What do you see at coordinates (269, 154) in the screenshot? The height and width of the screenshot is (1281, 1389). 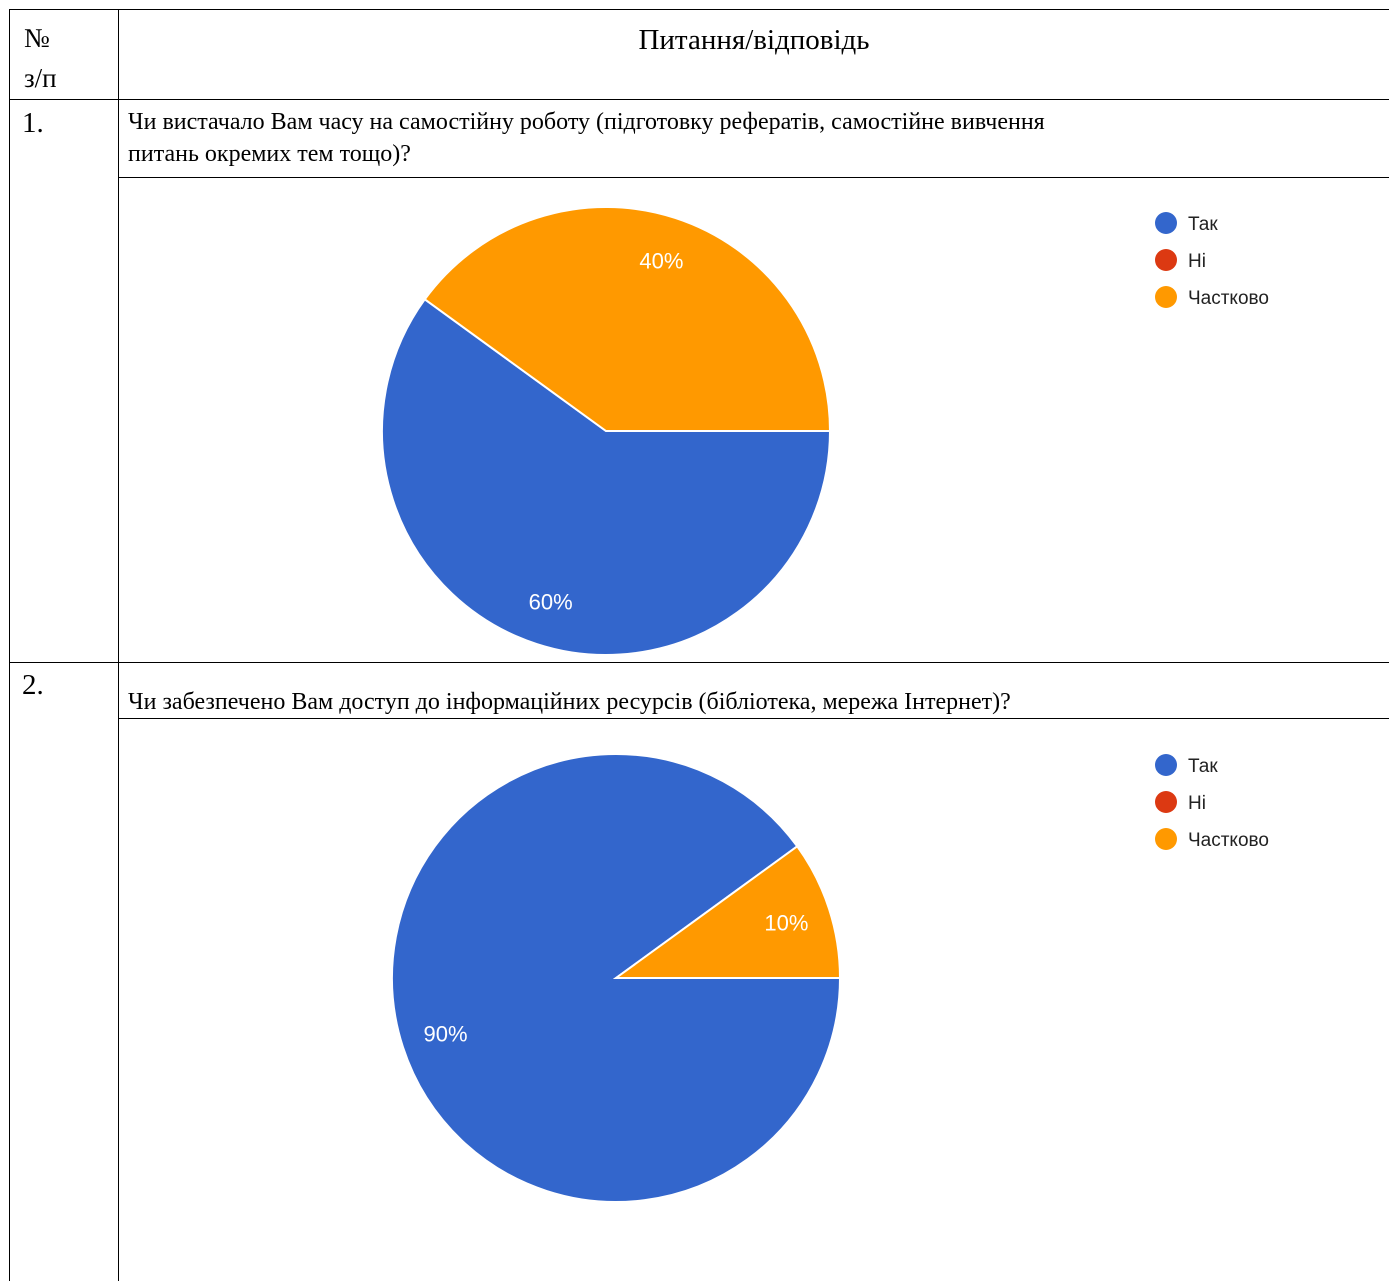 I see `question-line: питань окремих тем тощо)?` at bounding box center [269, 154].